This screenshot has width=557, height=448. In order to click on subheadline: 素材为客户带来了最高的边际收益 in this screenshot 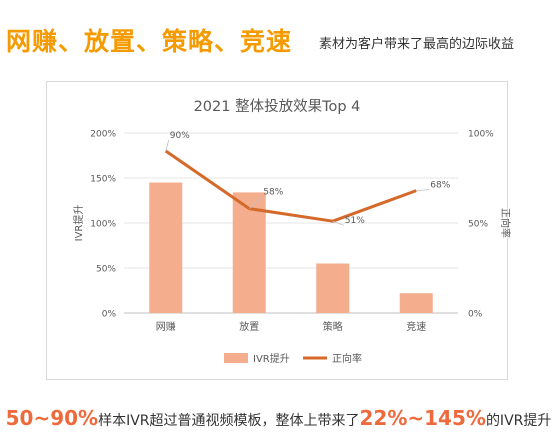, I will do `click(417, 44)`.